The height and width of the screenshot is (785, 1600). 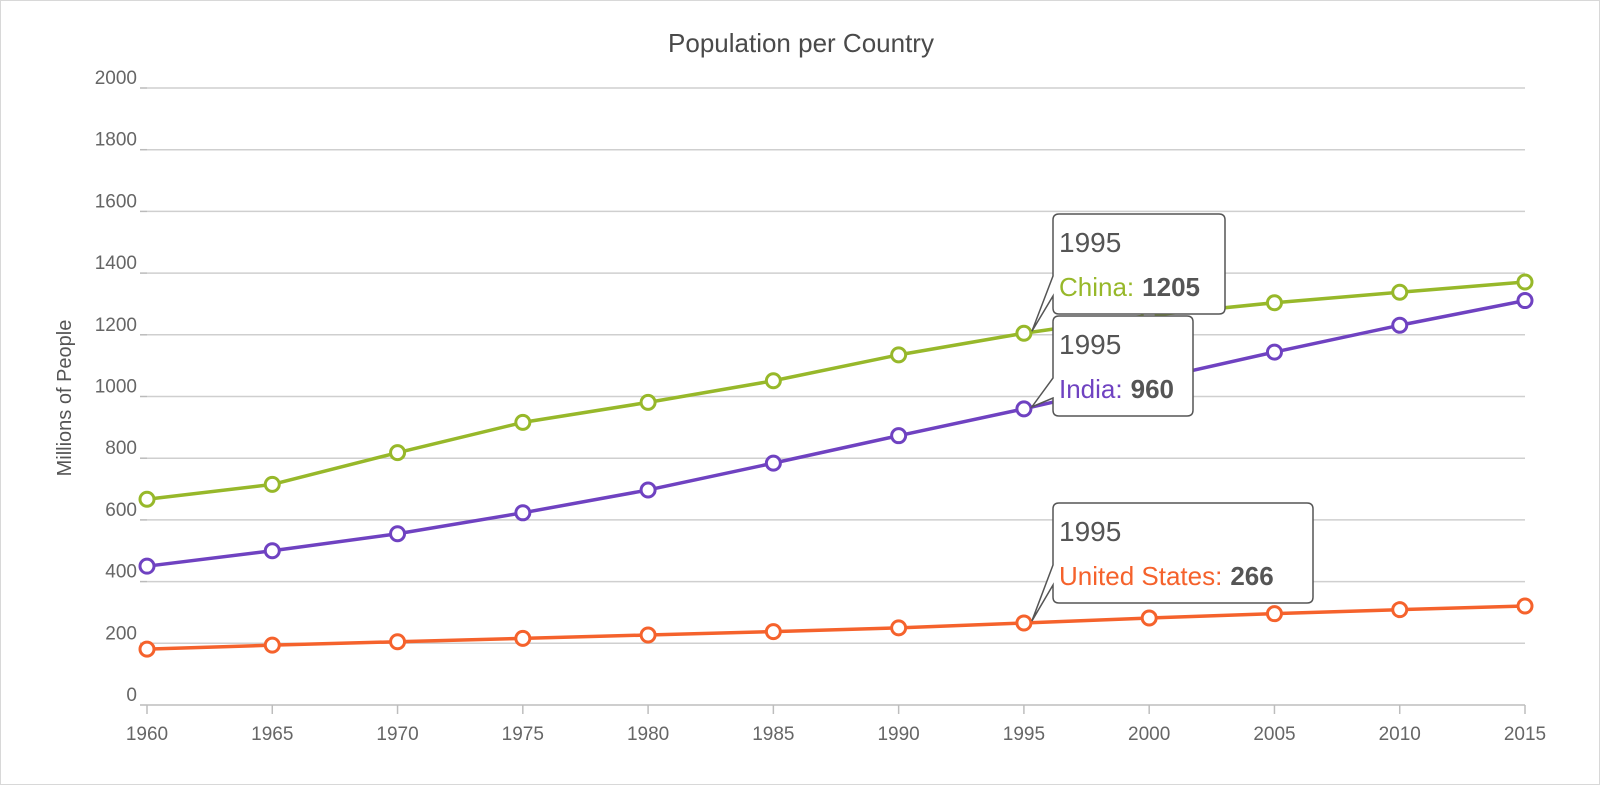 I want to click on tooltip-china: 1995 China: 1205, so click(x=1128, y=272).